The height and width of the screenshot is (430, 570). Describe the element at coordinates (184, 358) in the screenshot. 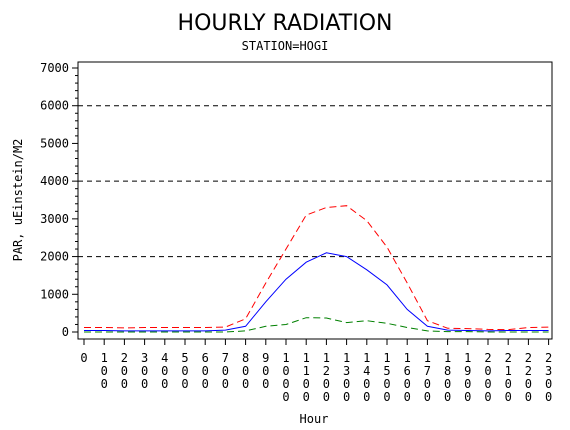

I see `x-tick-label: 5` at that location.